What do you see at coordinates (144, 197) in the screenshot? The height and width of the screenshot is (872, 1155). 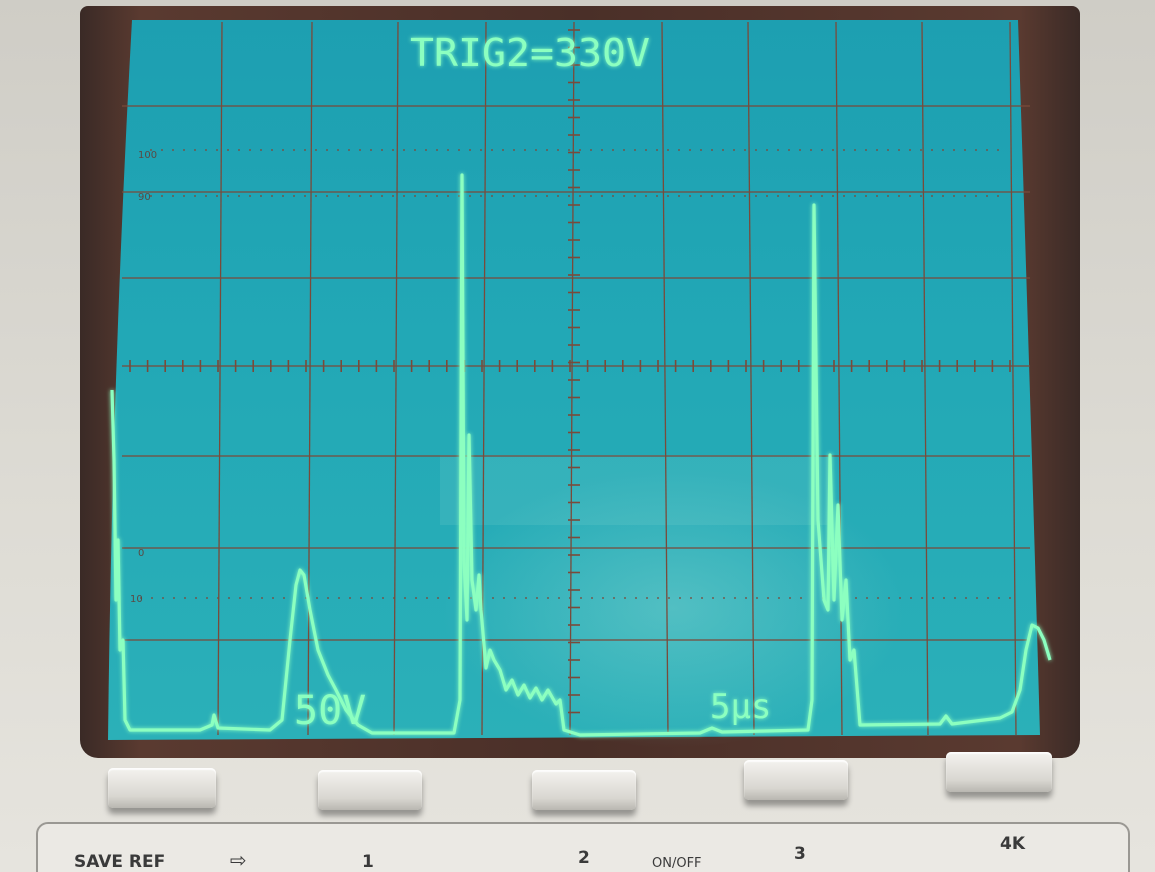 I see `scale-mark-90: 90` at bounding box center [144, 197].